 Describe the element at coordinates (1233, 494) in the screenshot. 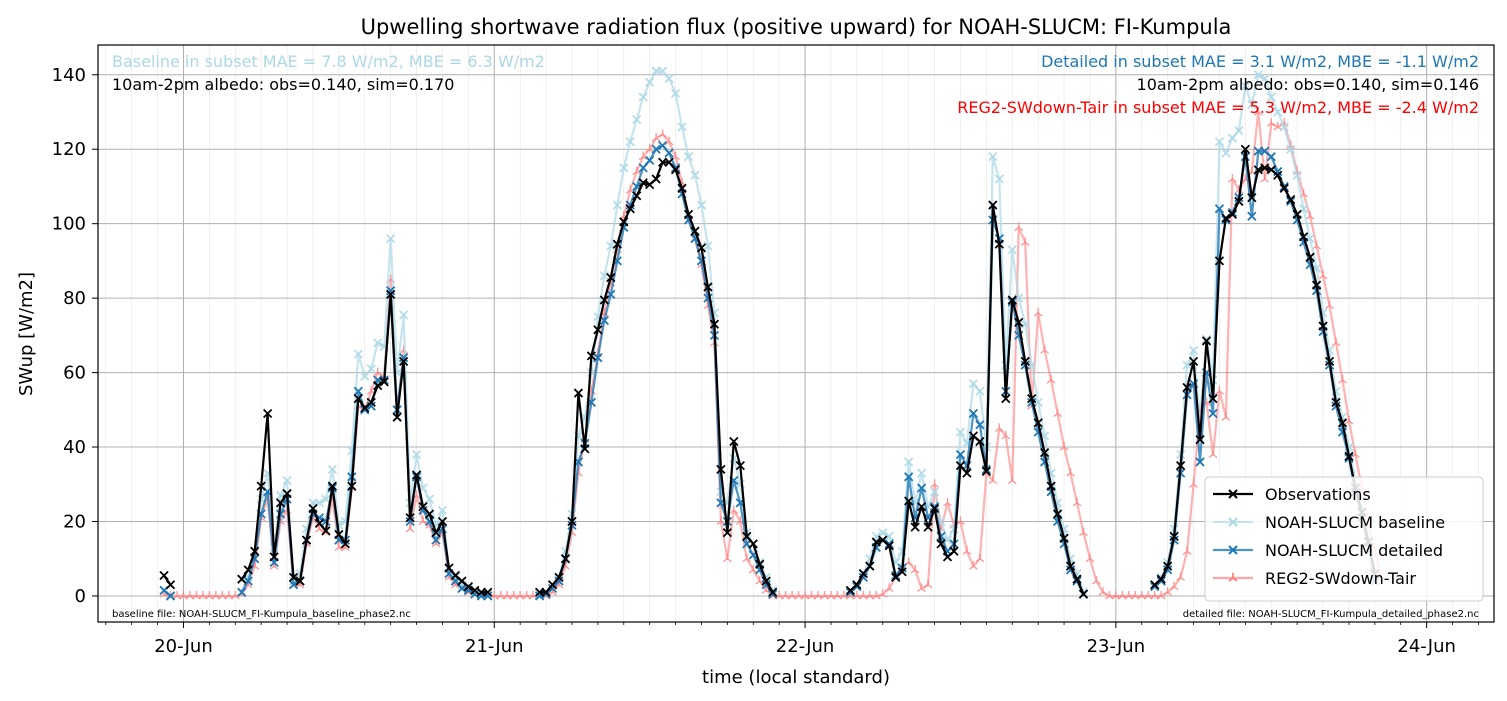

I see `legend-marker-observations` at that location.